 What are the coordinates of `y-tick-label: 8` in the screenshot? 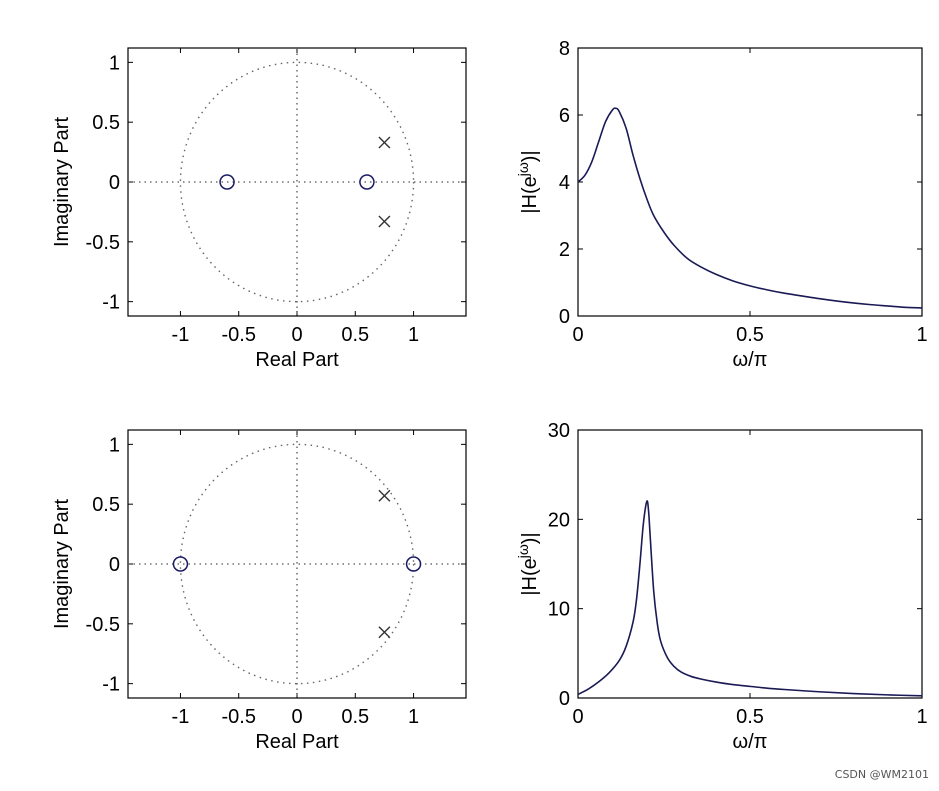 It's located at (564, 49).